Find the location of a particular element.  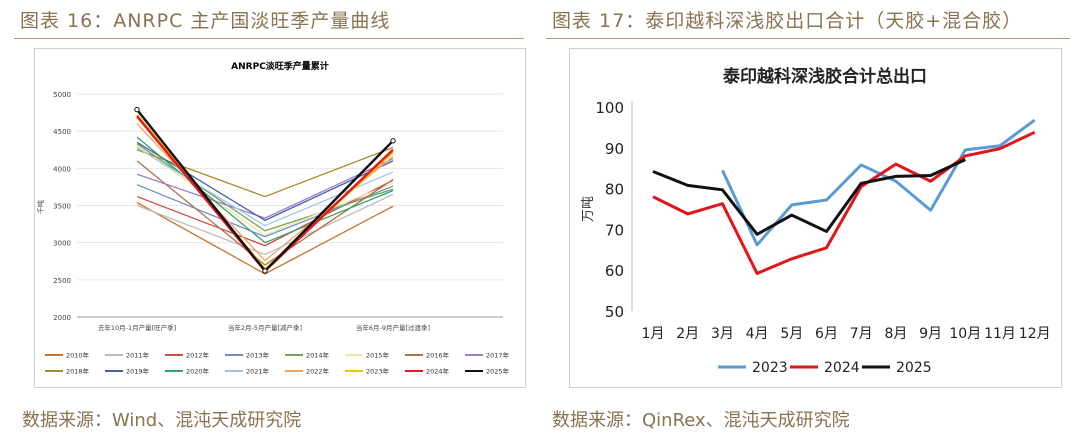

left-source-note: 数据来源：Wind、混沌天成研究院 is located at coordinates (162, 420).